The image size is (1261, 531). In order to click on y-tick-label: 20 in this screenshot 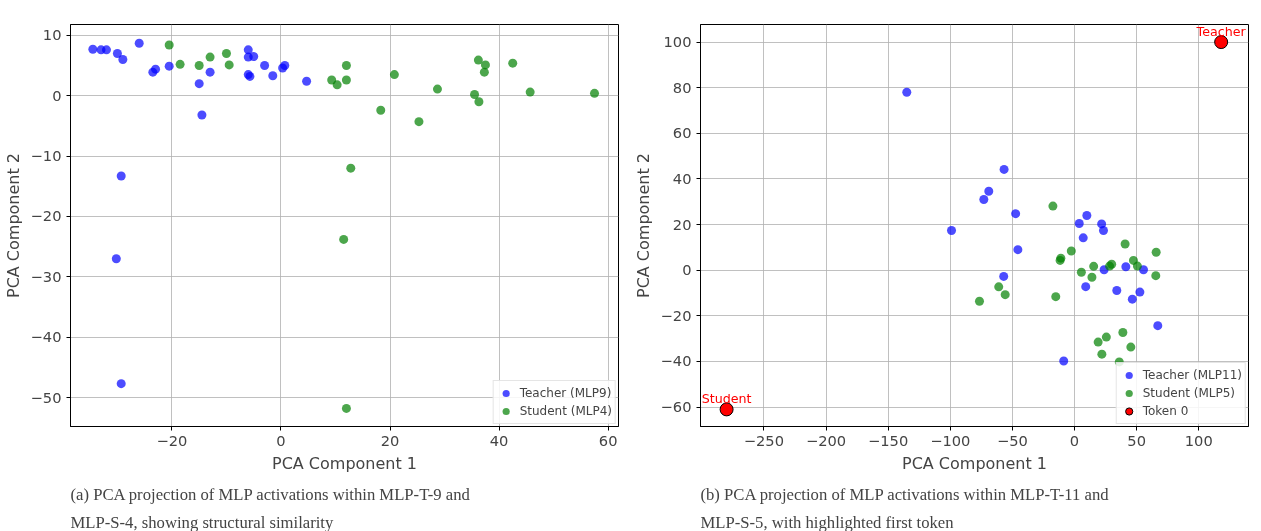, I will do `click(682, 224)`.